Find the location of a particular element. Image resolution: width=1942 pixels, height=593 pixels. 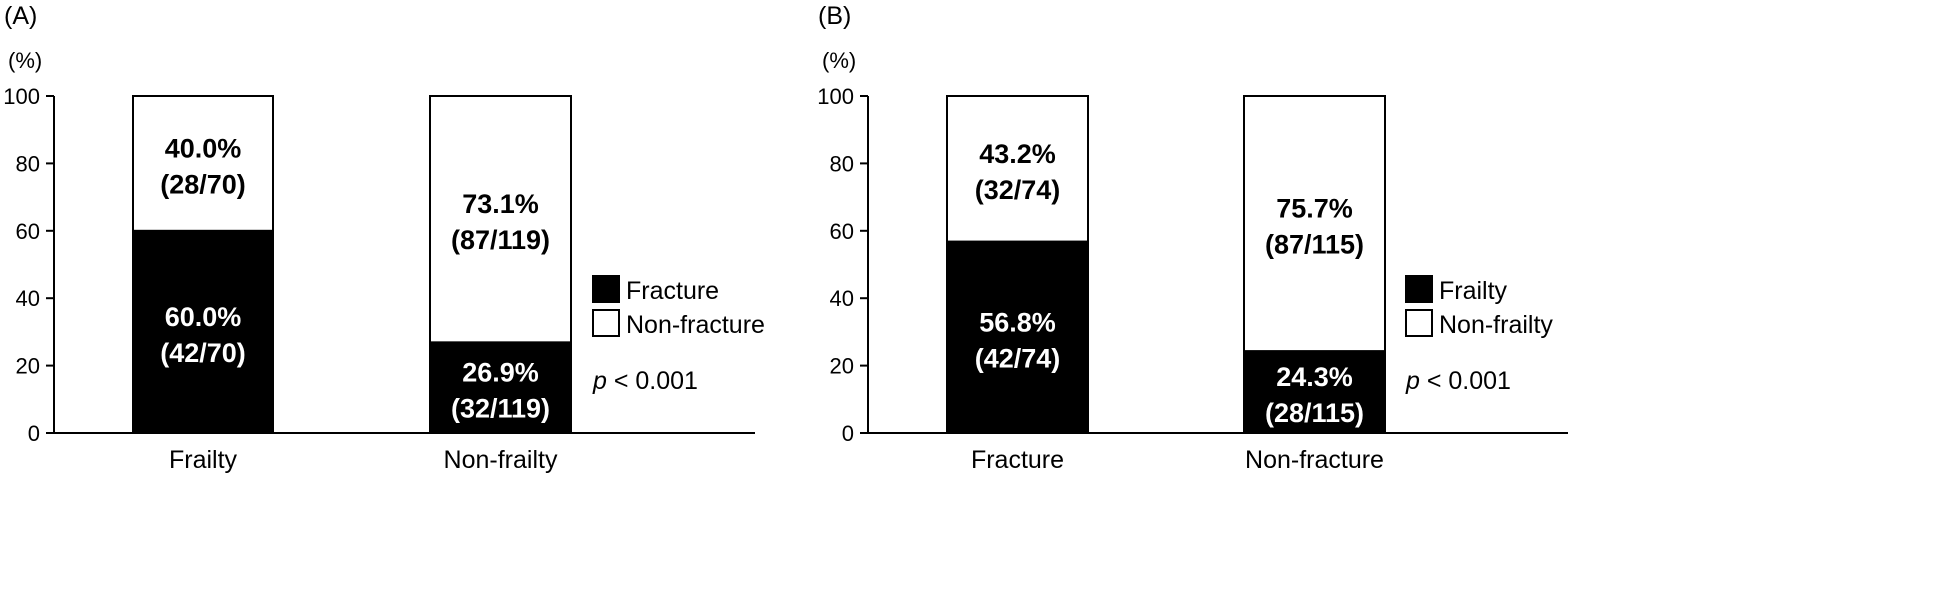

legend-label: Non-frailty is located at coordinates (1496, 325).